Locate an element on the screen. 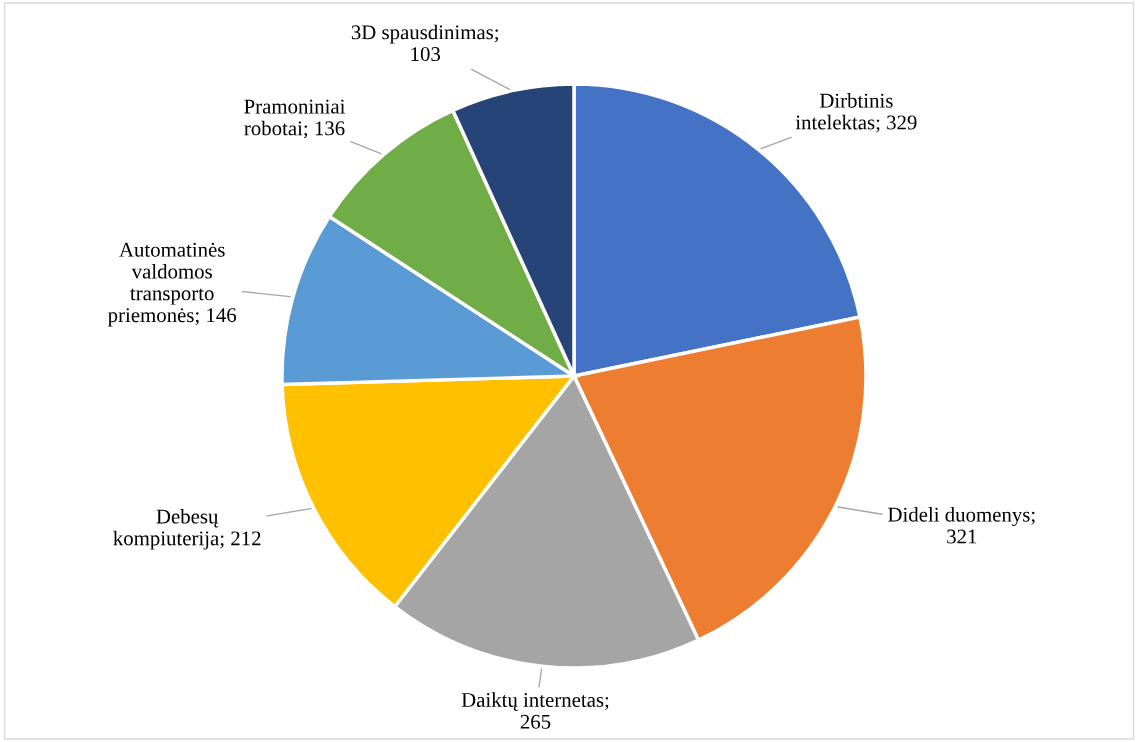 The width and height of the screenshot is (1138, 742). slice-label: Dirbtinis intelektas; 329 is located at coordinates (856, 113).